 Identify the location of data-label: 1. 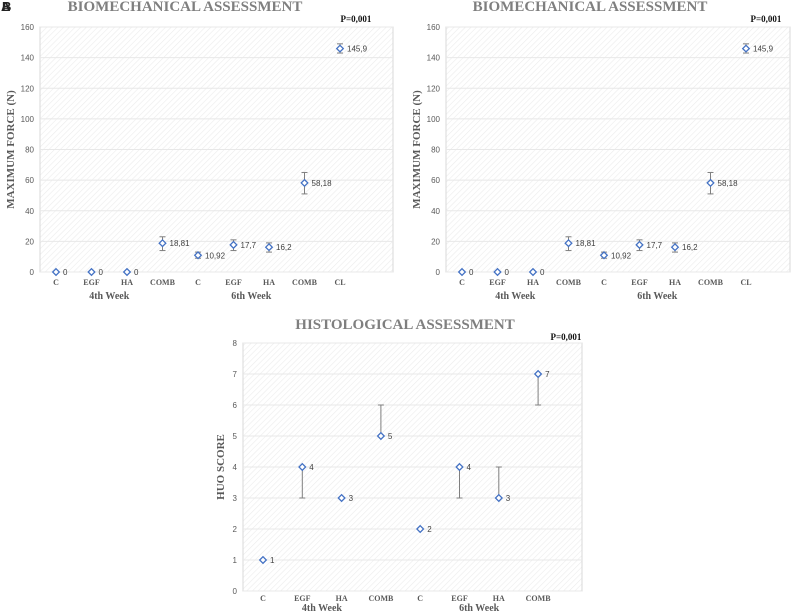
(272, 560).